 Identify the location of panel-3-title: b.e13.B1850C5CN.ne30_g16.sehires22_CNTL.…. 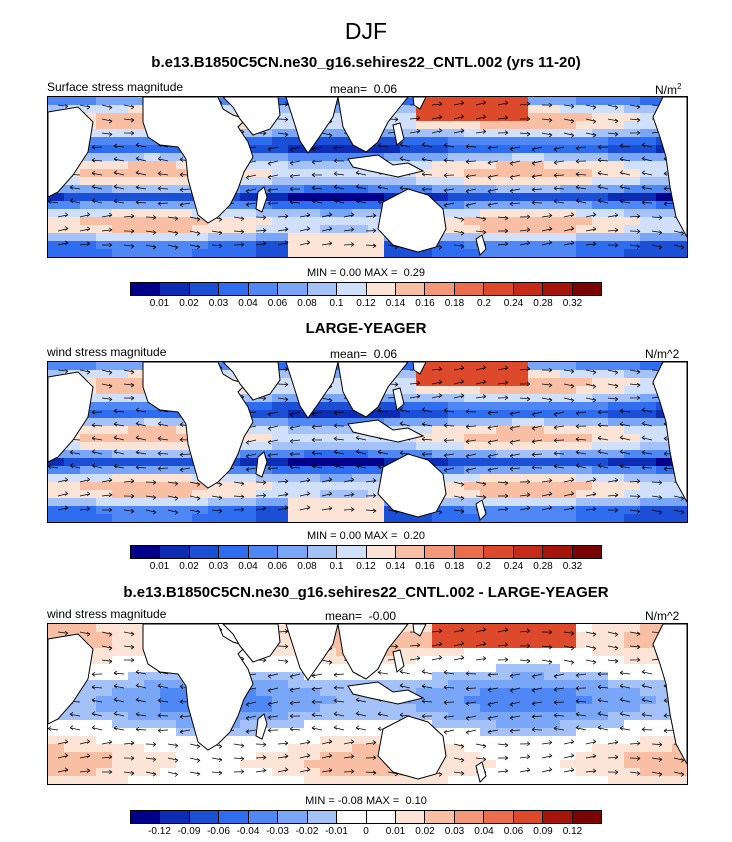
(366, 592).